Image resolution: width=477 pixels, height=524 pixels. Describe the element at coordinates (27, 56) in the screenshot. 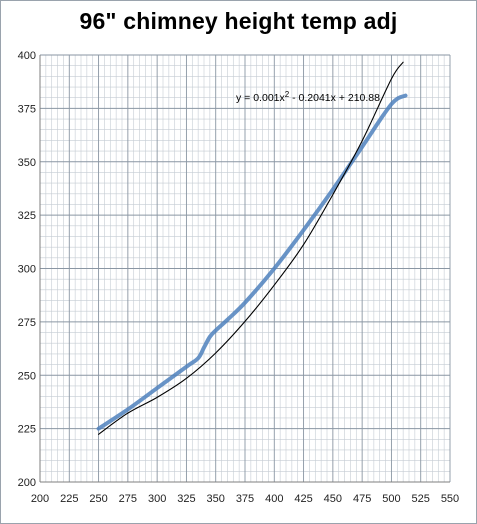

I see `y-tick-label: 400` at that location.